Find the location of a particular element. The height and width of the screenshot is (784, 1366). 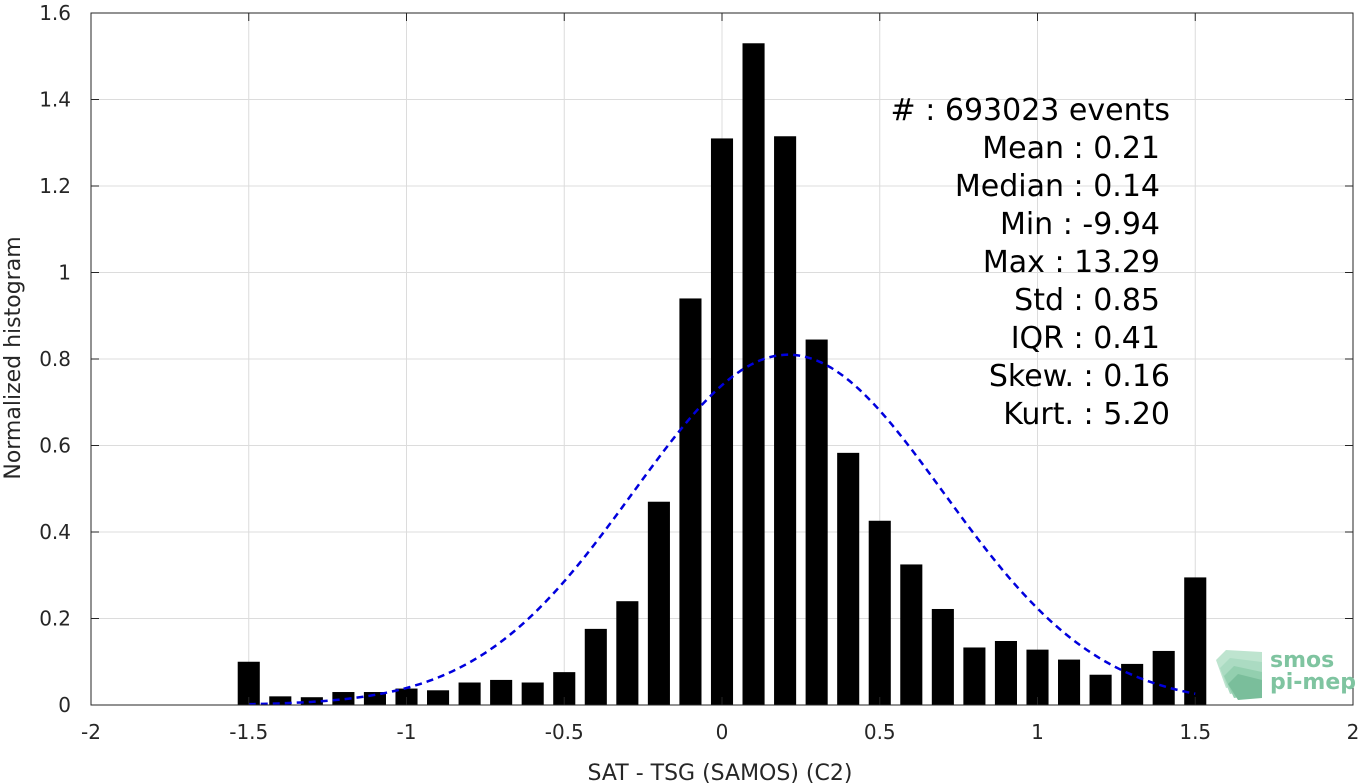

y-tick-label: 0.2 is located at coordinates (55, 619).